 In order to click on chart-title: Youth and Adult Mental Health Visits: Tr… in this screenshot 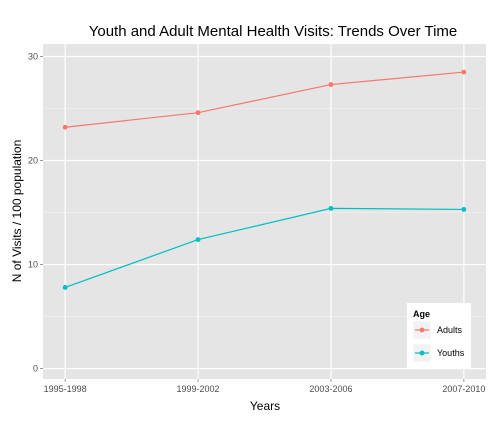, I will do `click(273, 31)`.